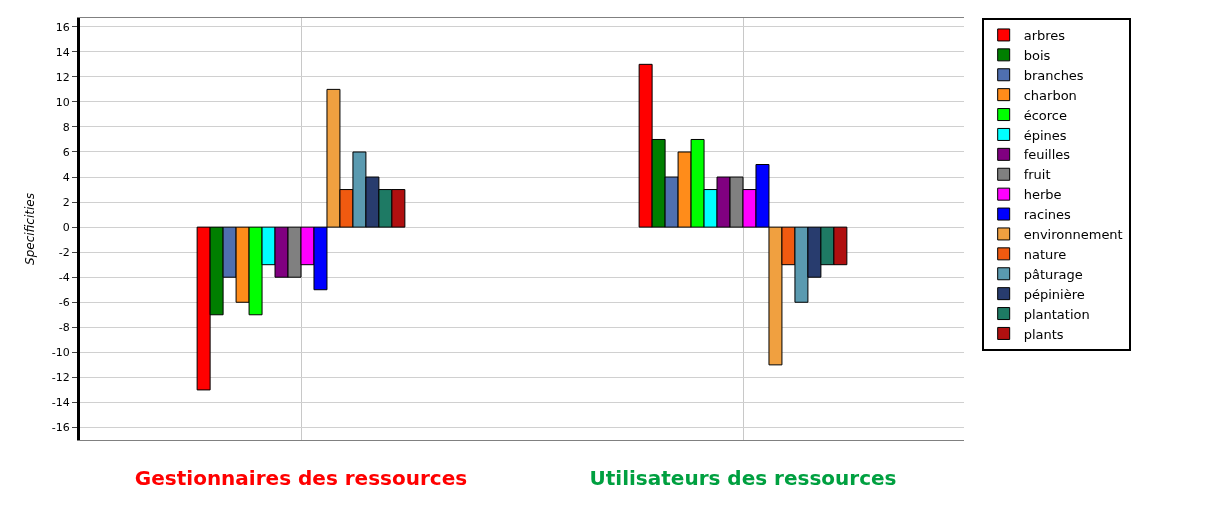 This screenshot has width=1214, height=515. I want to click on legend-label: environnement, so click(1073, 235).